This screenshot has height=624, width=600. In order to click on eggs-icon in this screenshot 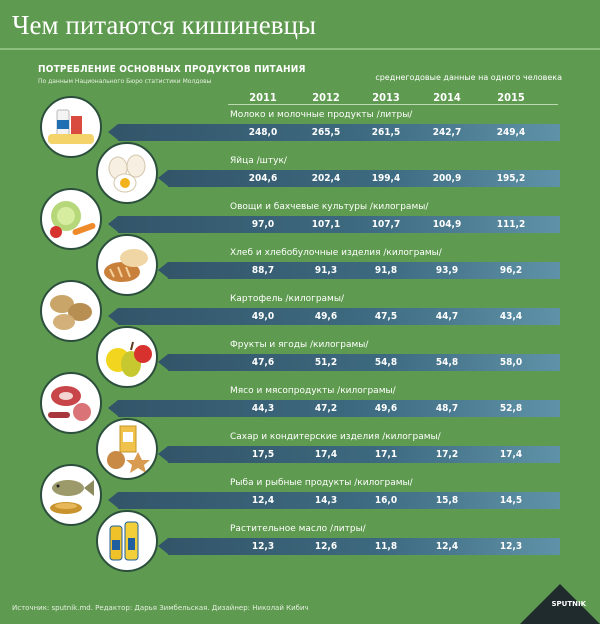, I will do `click(127, 173)`.